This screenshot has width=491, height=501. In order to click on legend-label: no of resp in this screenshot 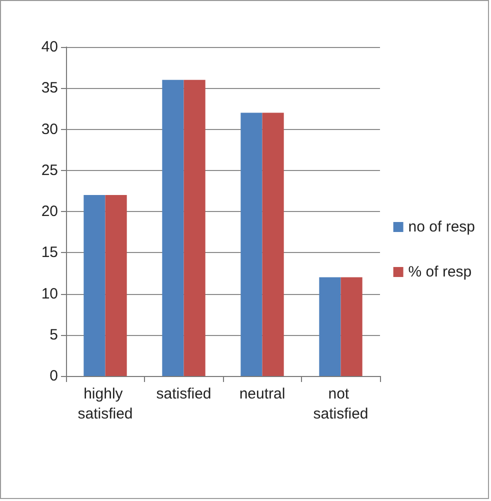, I will do `click(442, 227)`.